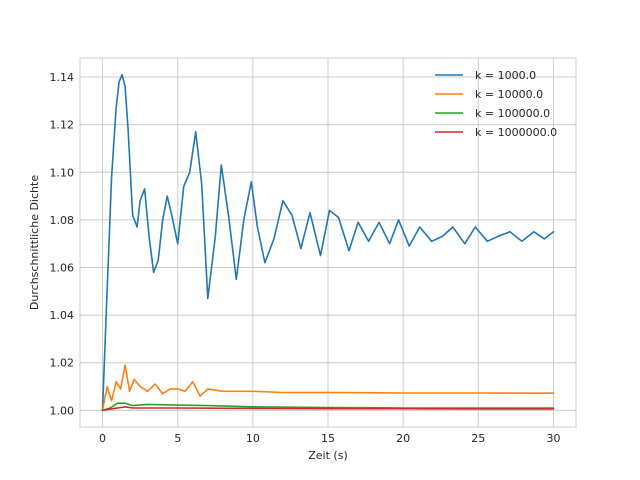 The height and width of the screenshot is (480, 640). I want to click on x-tick-label: 25, so click(478, 438).